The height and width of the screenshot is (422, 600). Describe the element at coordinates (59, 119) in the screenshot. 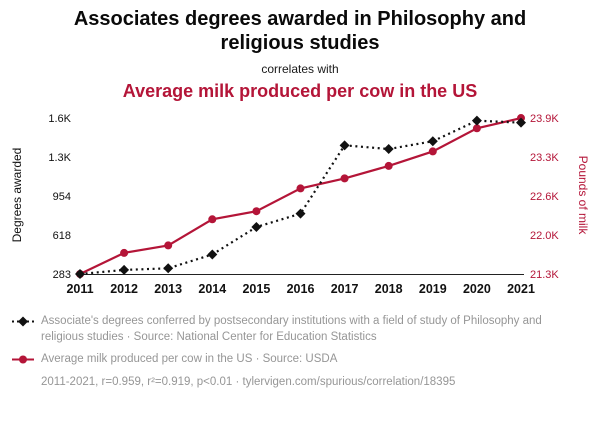

I see `svg-text: 1.6K` at that location.